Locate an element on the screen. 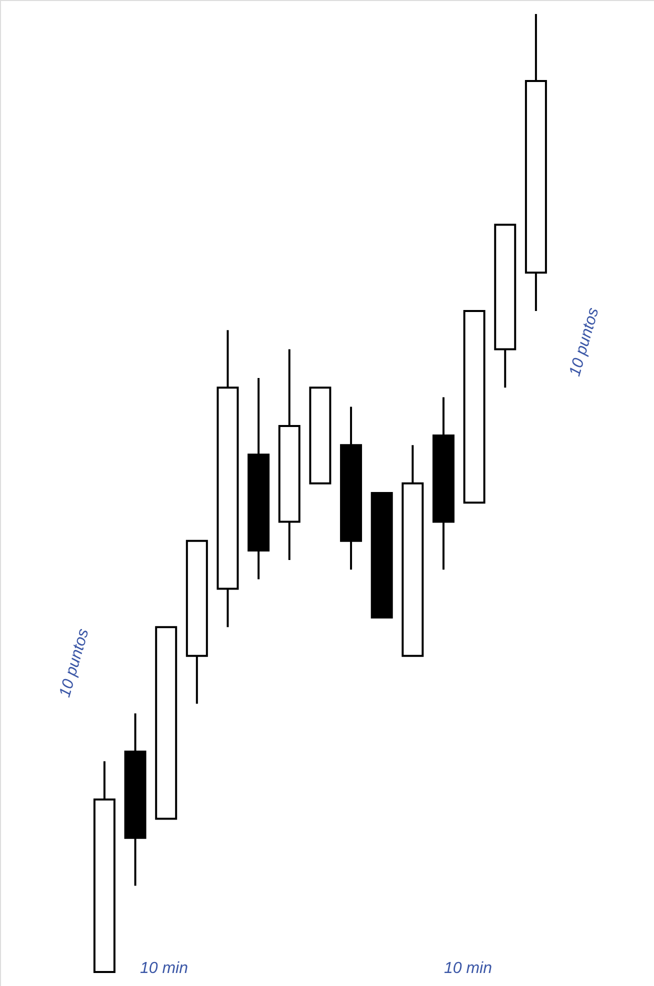  text: 10 puntos is located at coordinates (584, 342).